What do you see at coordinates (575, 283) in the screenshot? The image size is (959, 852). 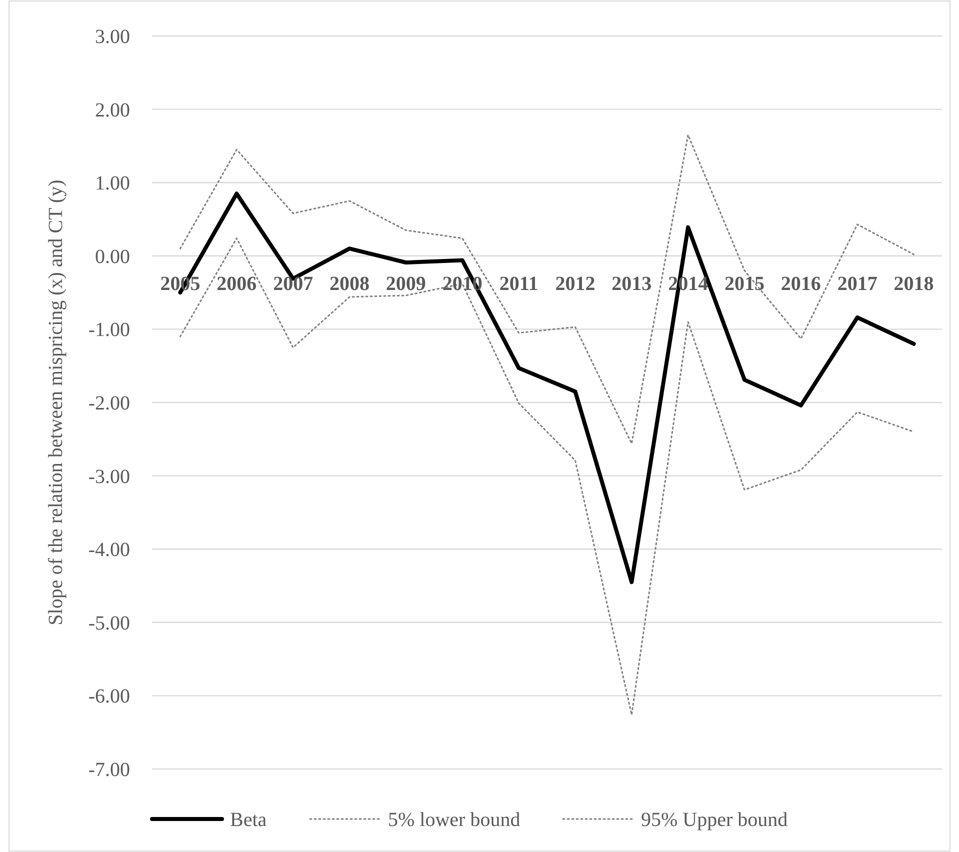 I see `x-tick-label: 2012` at bounding box center [575, 283].